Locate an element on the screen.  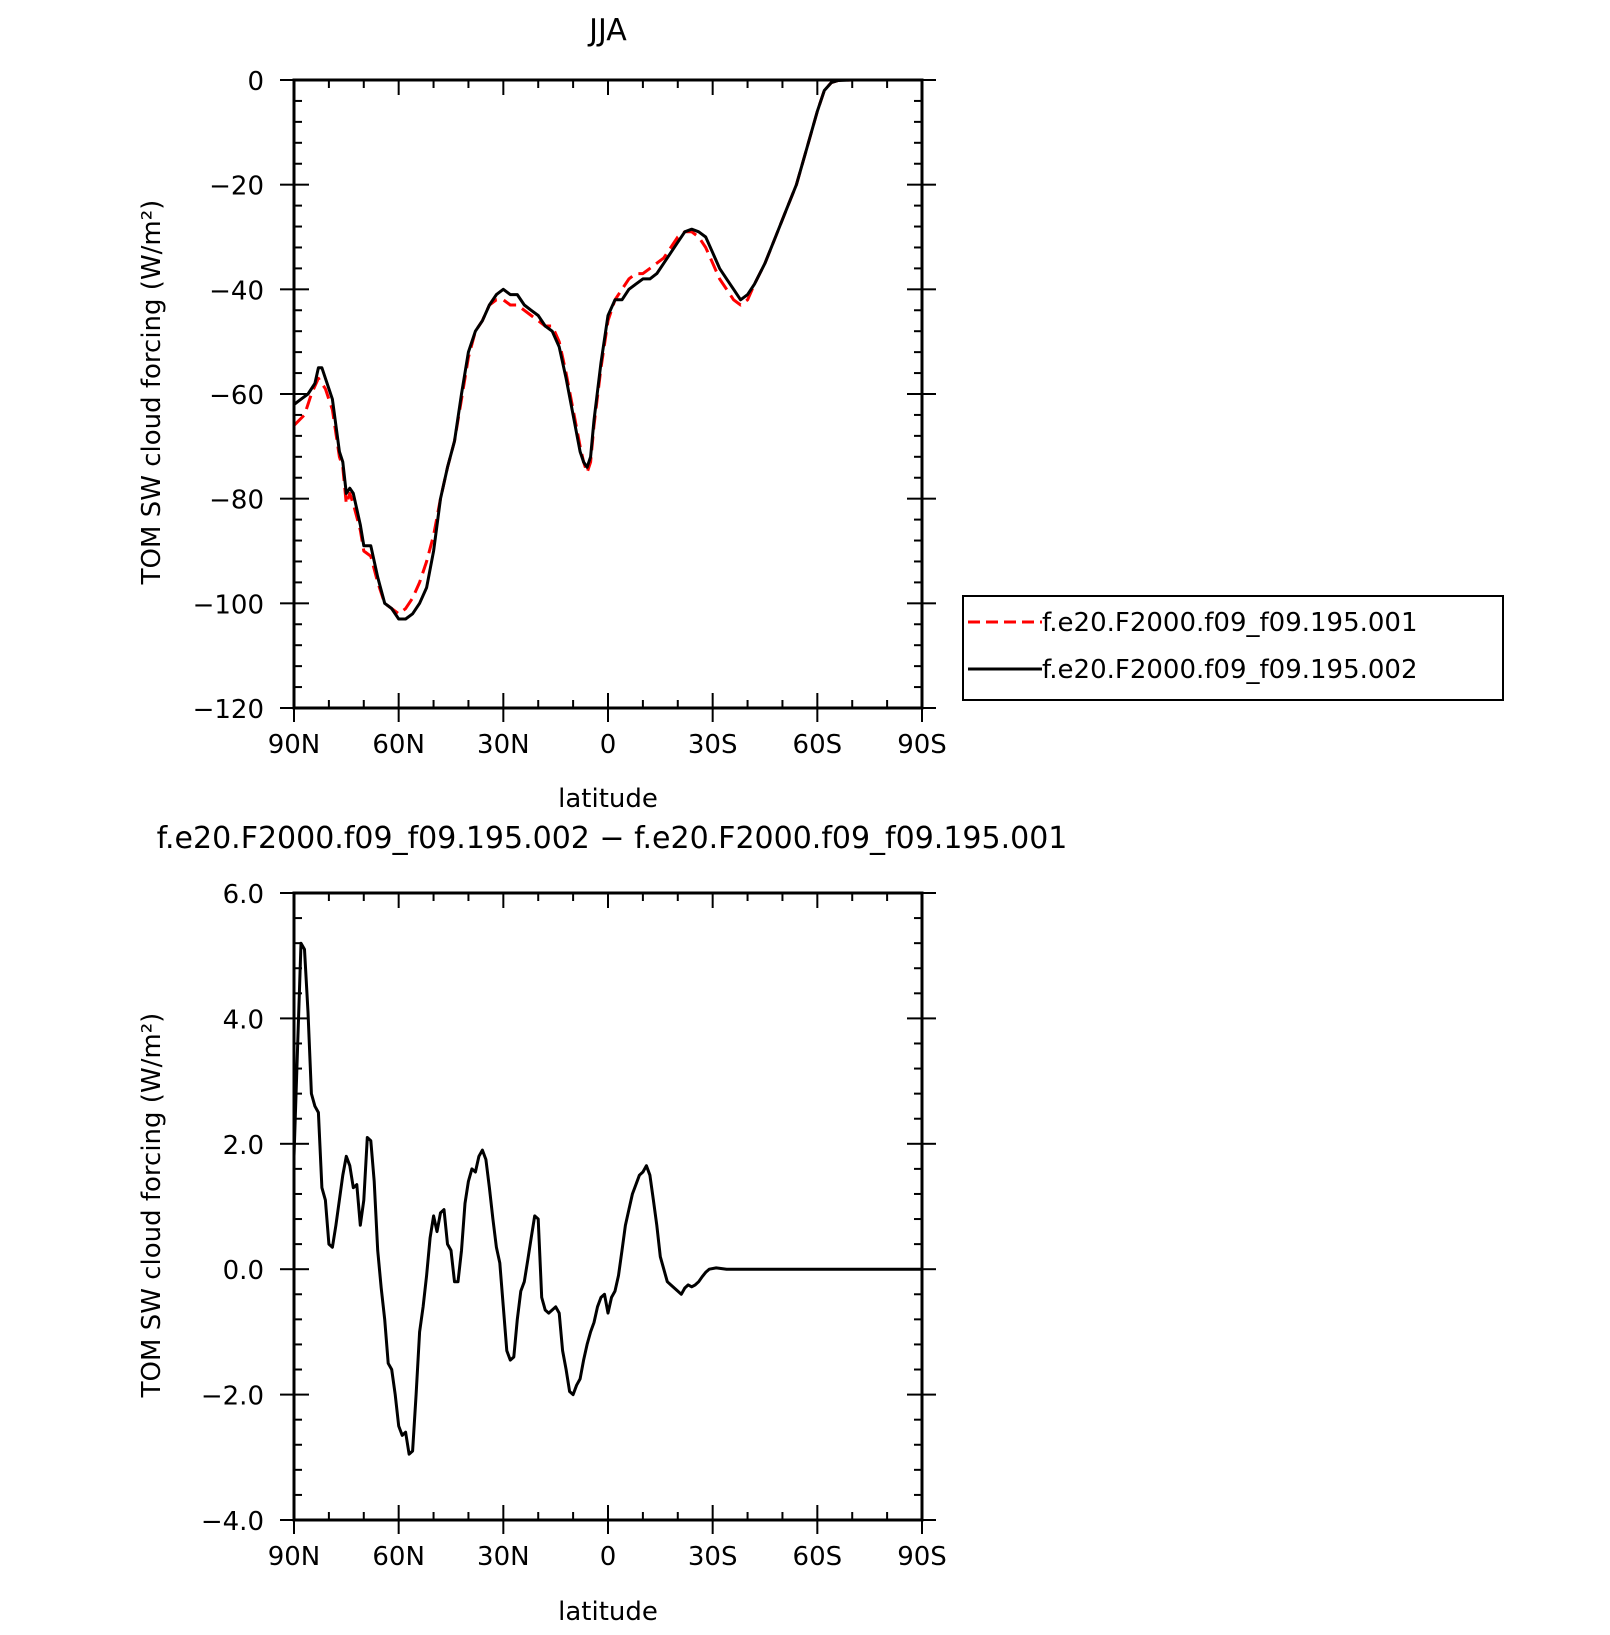
top-y-tick-label: −60 is located at coordinates (236, 396).